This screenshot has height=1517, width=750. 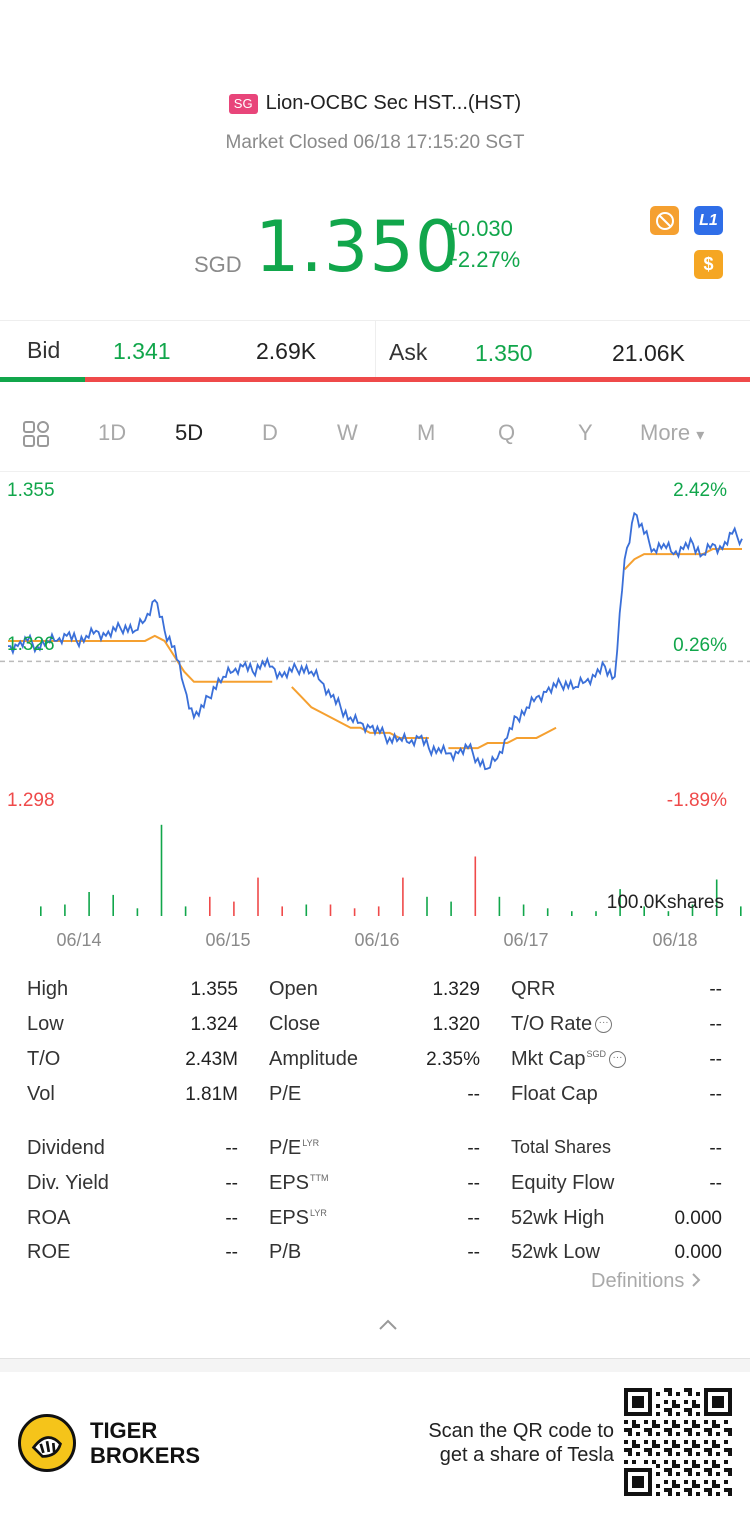 I want to click on tab-5d: 5D, so click(x=189, y=432).